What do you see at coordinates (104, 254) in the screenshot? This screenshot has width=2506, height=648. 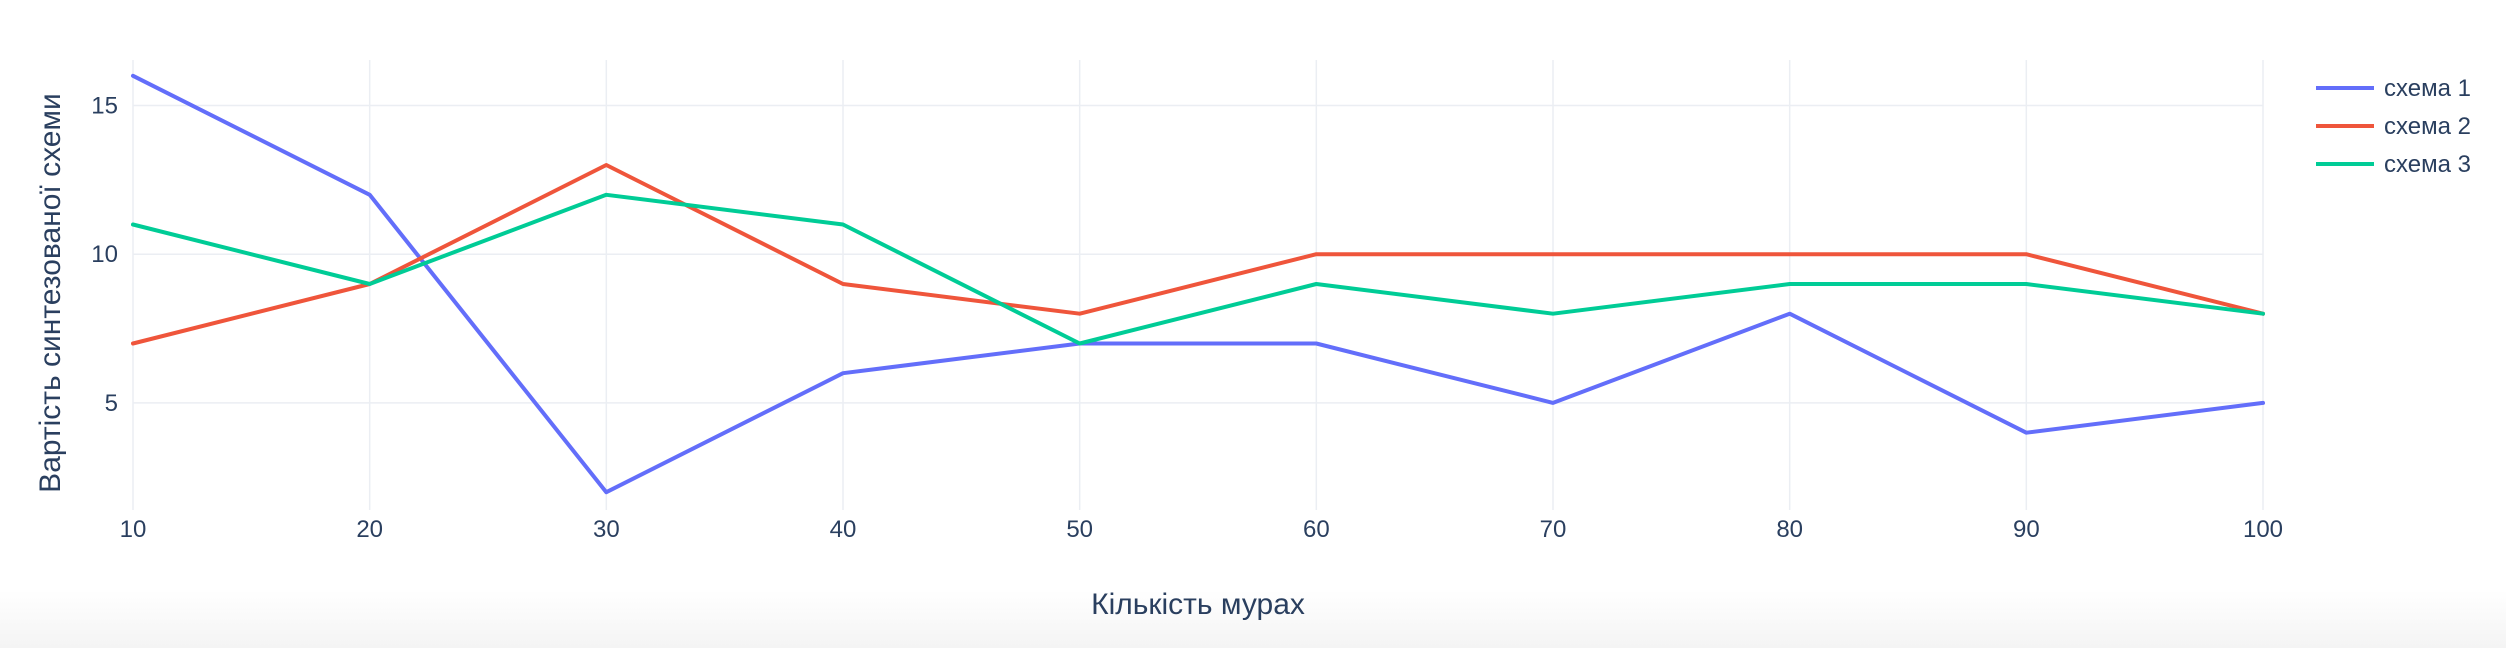 I see `y-tick-label: 10` at bounding box center [104, 254].